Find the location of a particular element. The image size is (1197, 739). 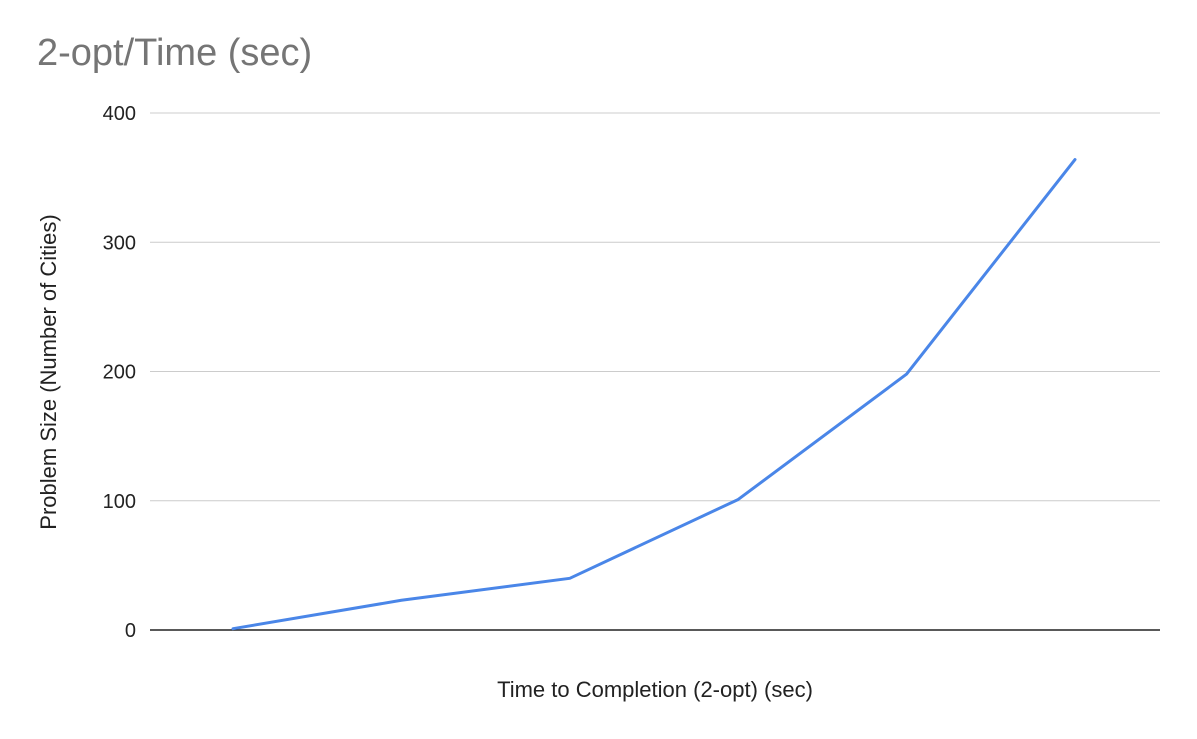

y-axis-ticks: 0 100 200 300 400 is located at coordinates (119, 372).